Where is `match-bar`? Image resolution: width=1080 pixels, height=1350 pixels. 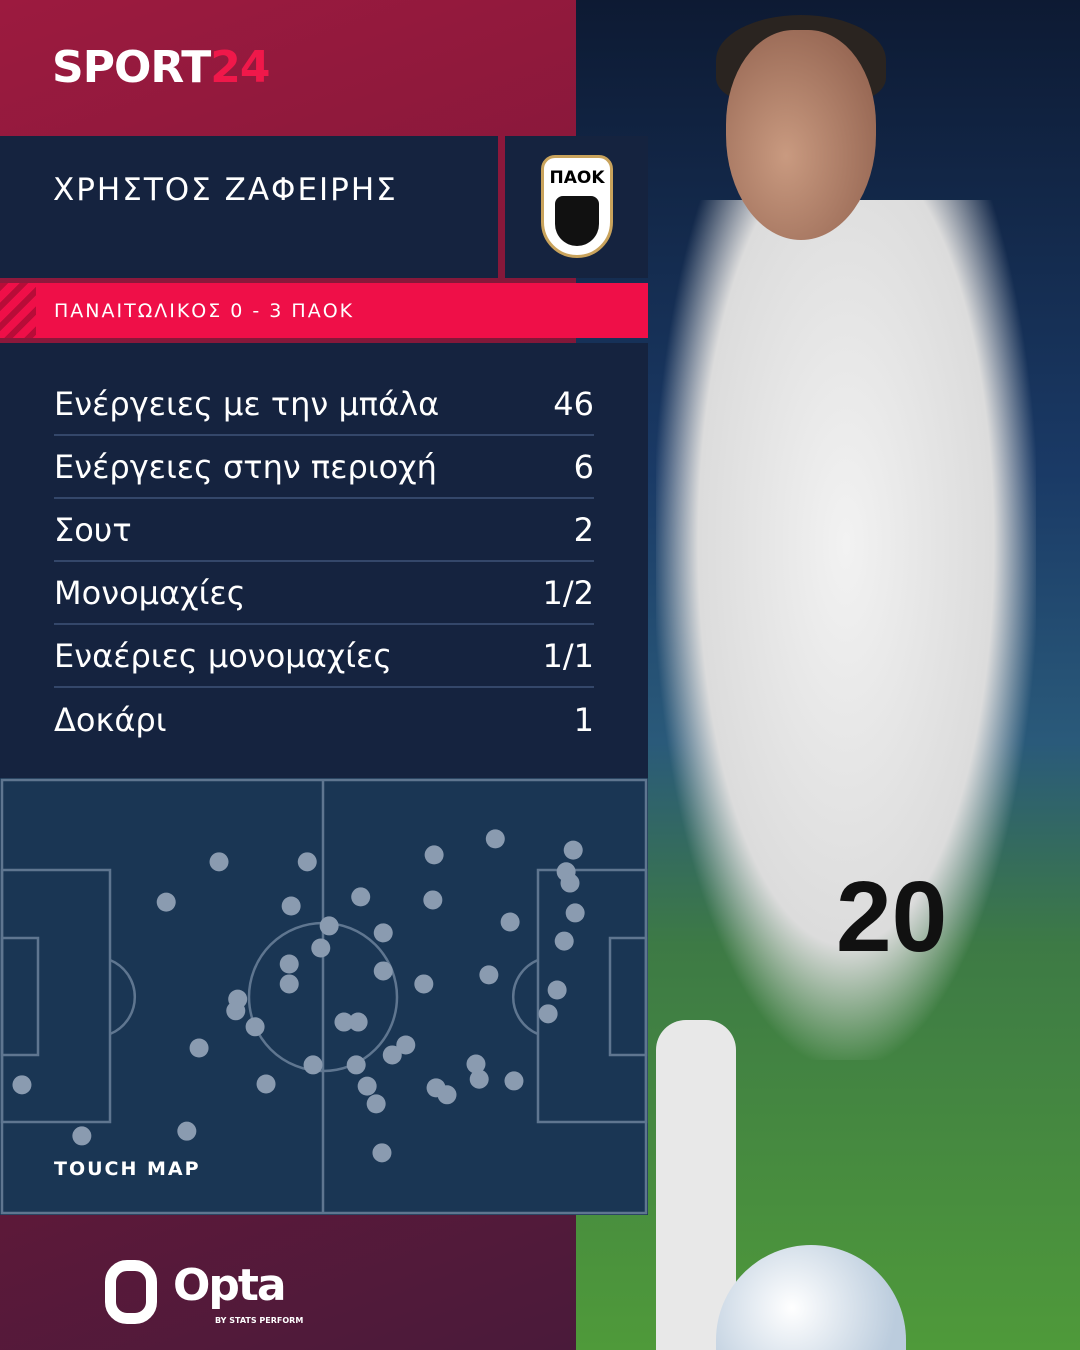 match-bar is located at coordinates (324, 310).